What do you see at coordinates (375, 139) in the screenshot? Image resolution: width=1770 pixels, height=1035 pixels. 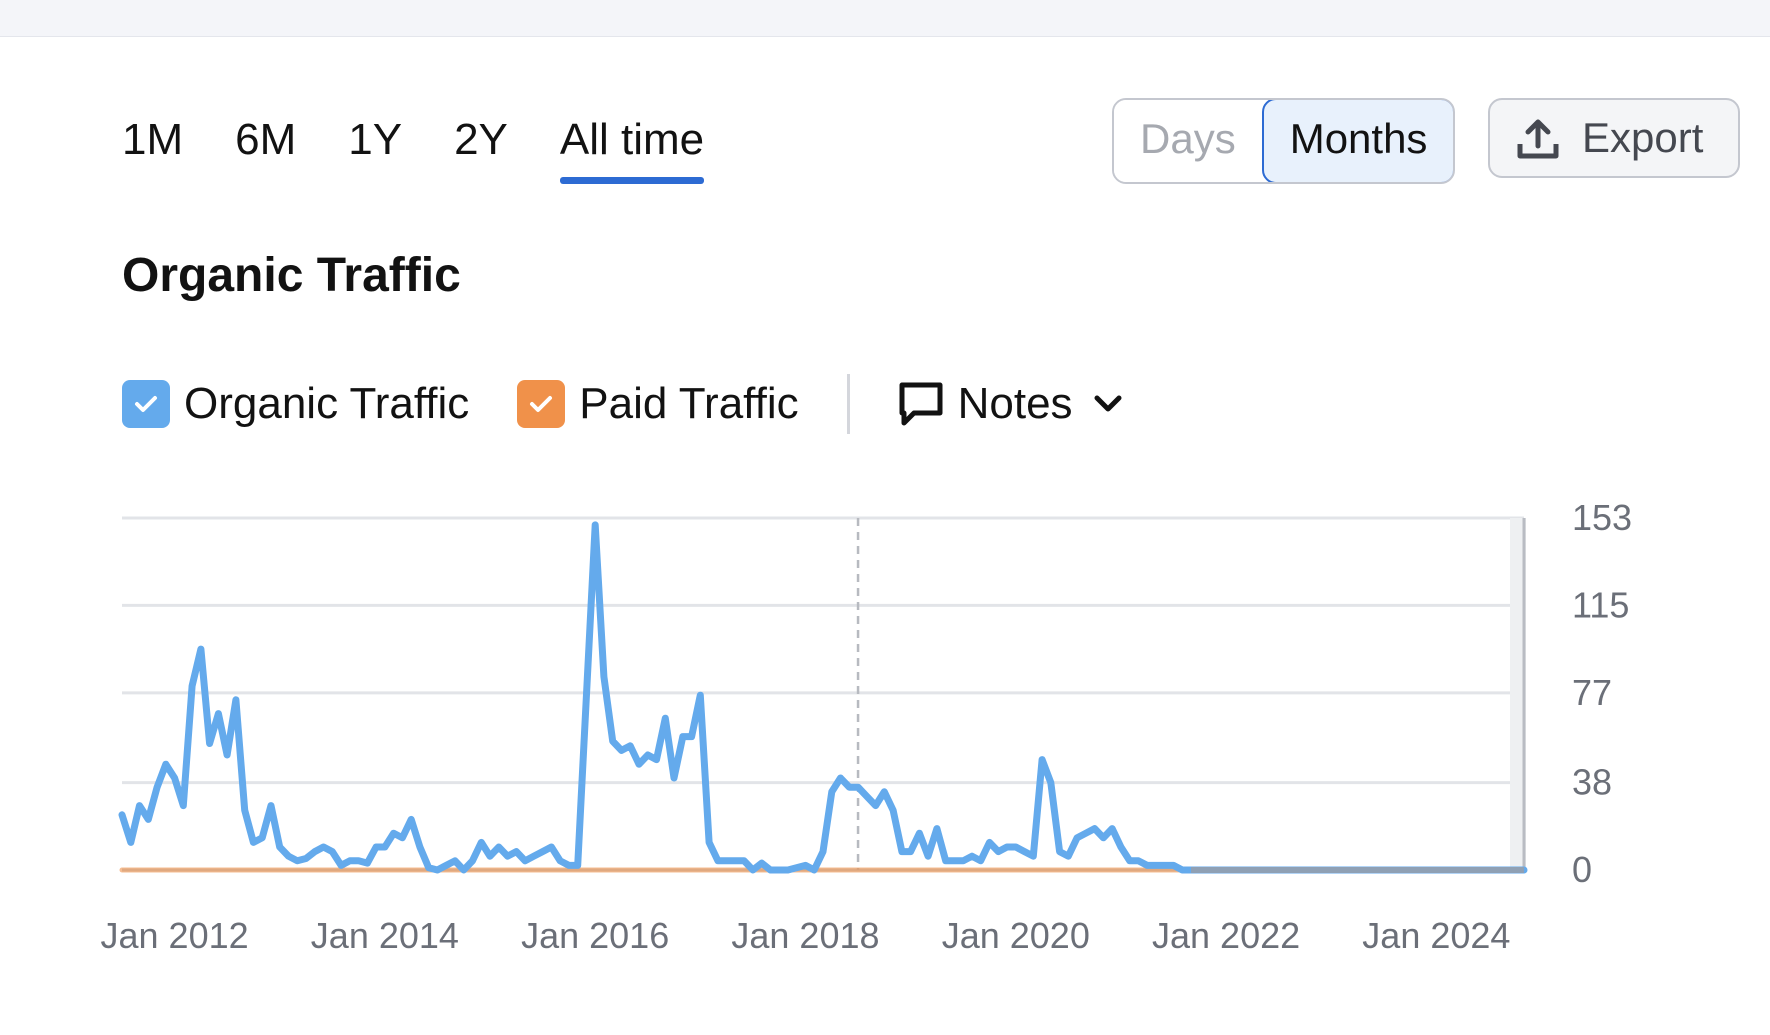 I see `period-1y: 1Y` at bounding box center [375, 139].